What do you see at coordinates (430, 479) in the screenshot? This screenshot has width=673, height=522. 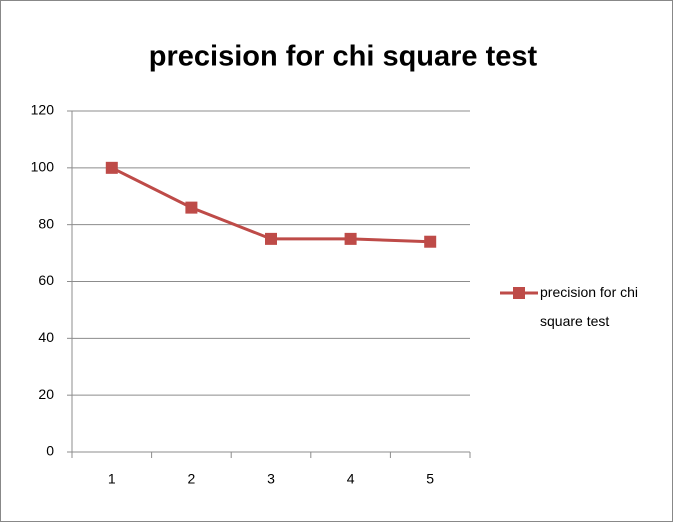 I see `x-tick-label: 5` at bounding box center [430, 479].